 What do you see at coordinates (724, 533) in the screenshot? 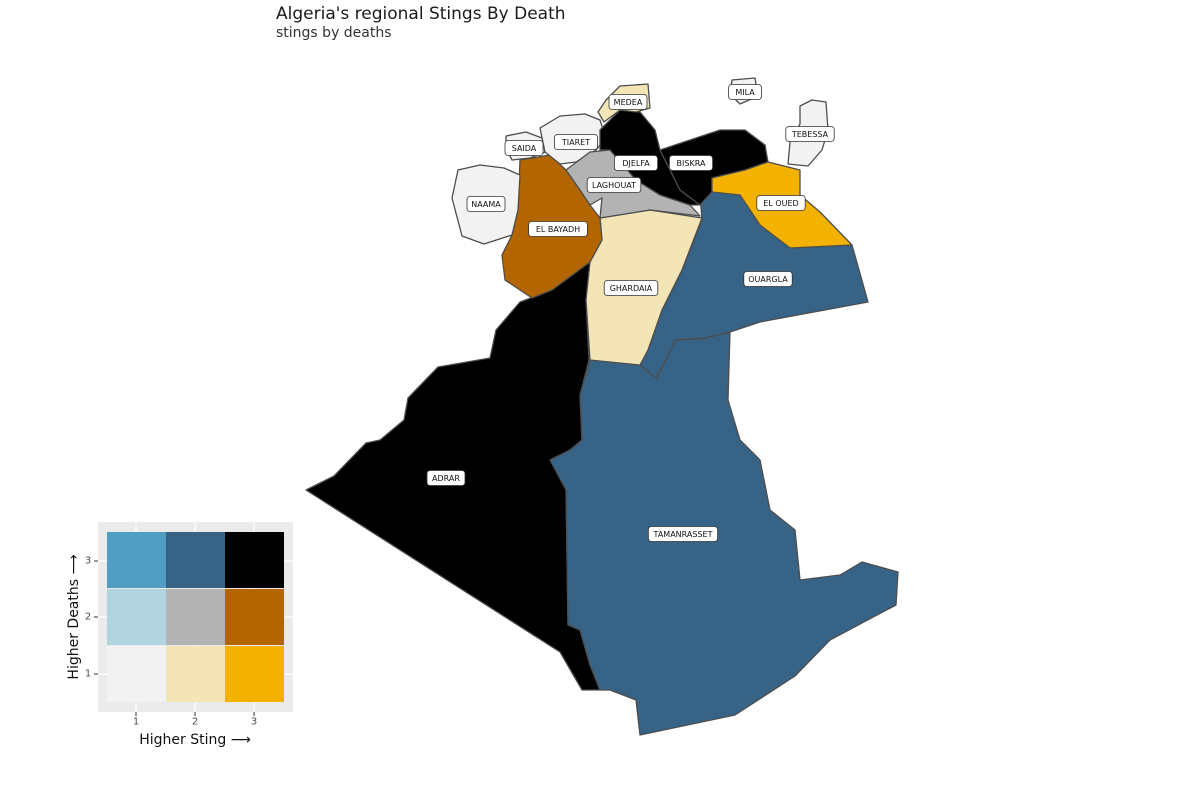
I see `region-tamanrasset` at bounding box center [724, 533].